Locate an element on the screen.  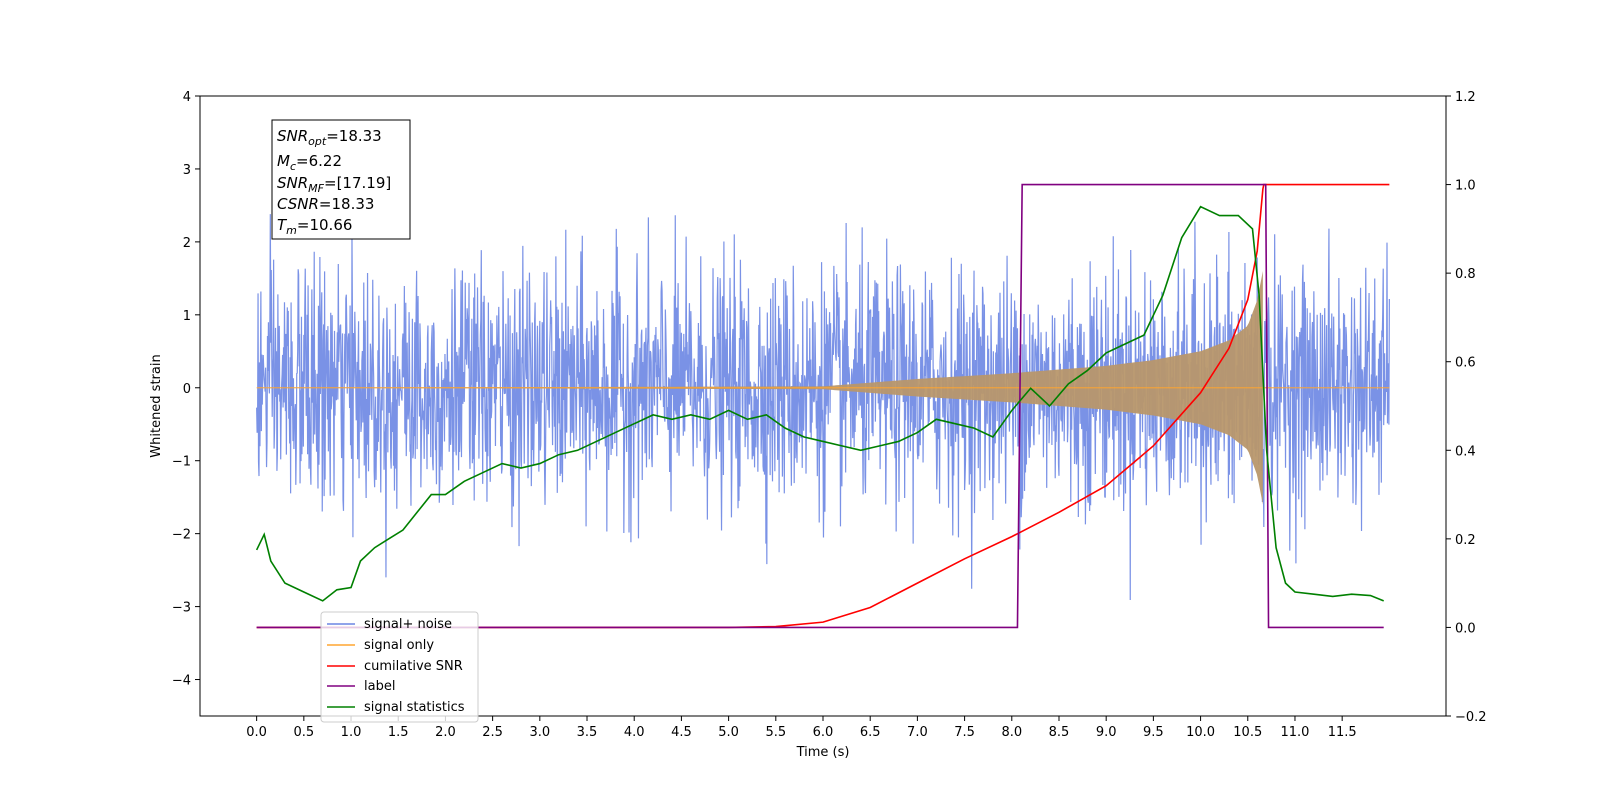
x-tick-label: 1.0 is located at coordinates (351, 732).